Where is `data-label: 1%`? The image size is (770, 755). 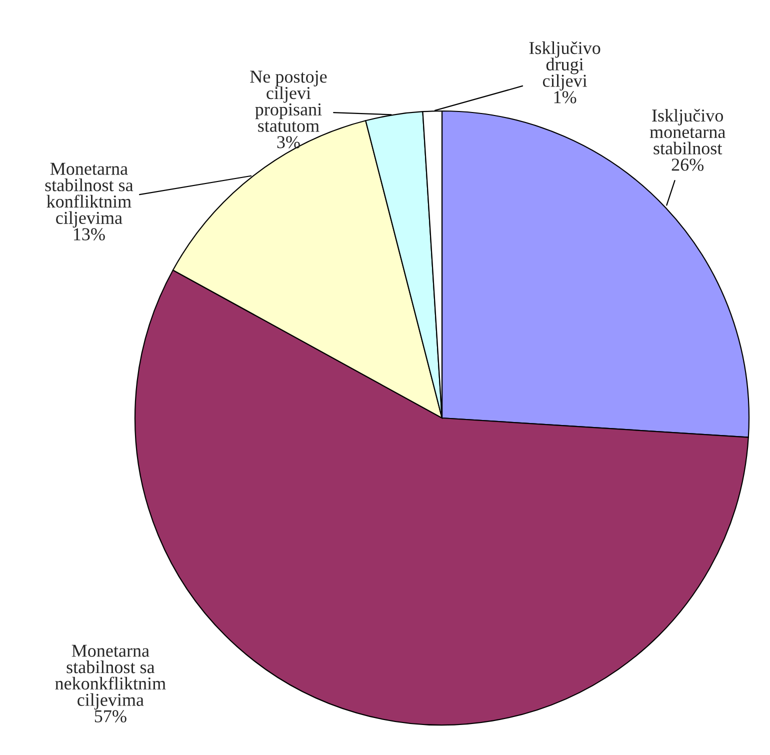
data-label: 1% is located at coordinates (565, 97).